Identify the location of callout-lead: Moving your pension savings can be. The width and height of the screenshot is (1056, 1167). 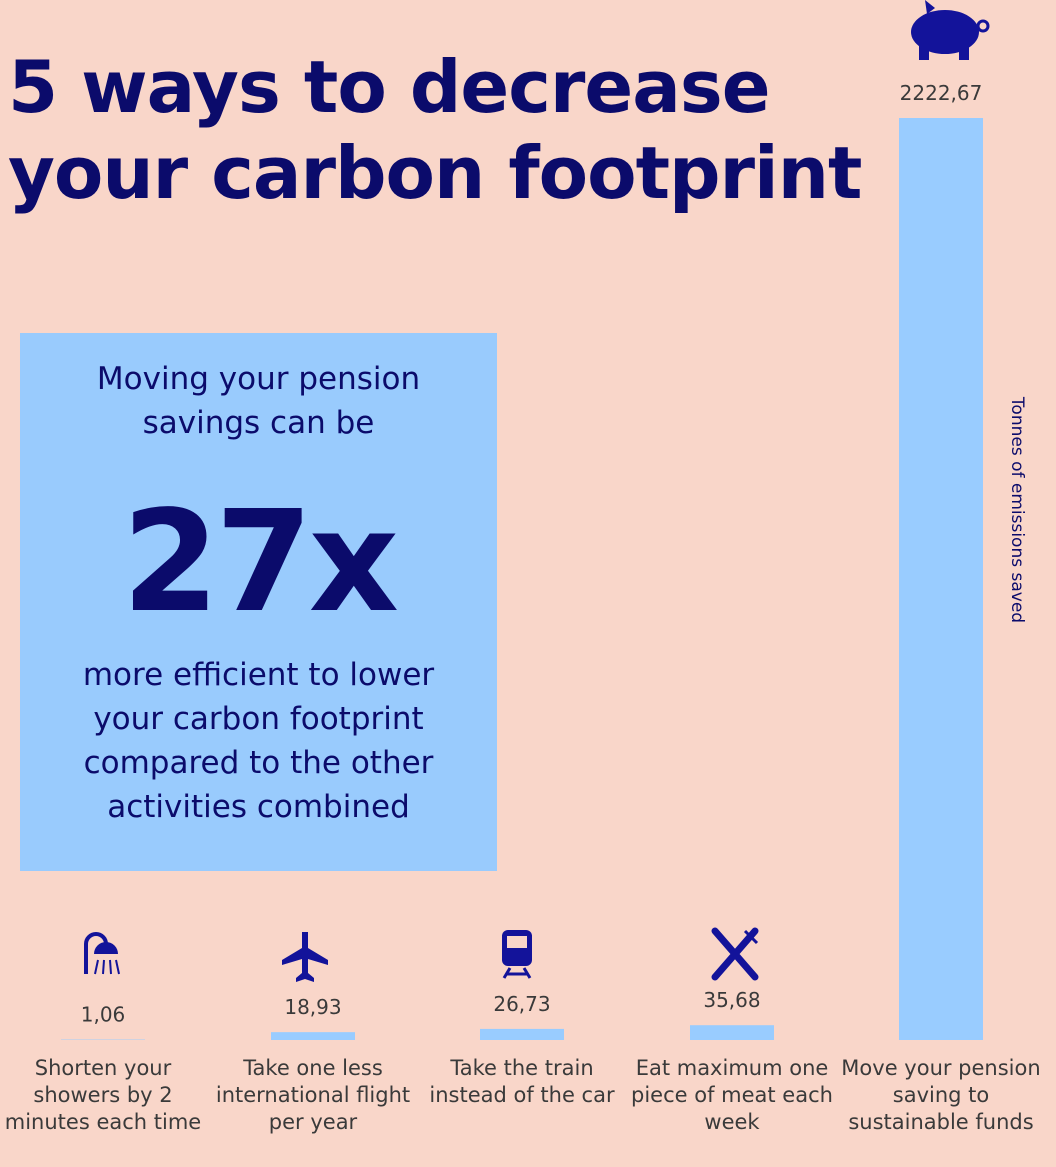
(258, 401).